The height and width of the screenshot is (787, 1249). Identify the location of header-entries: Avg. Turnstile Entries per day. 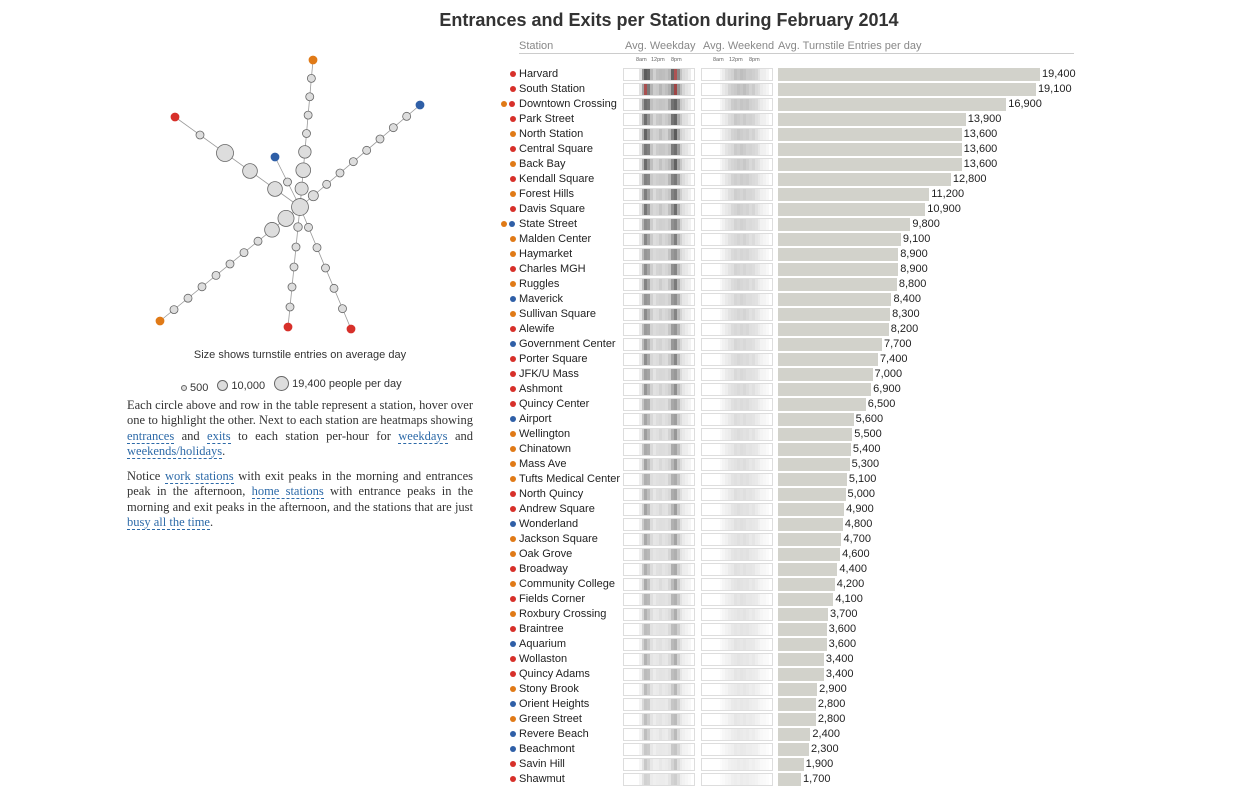
(850, 46).